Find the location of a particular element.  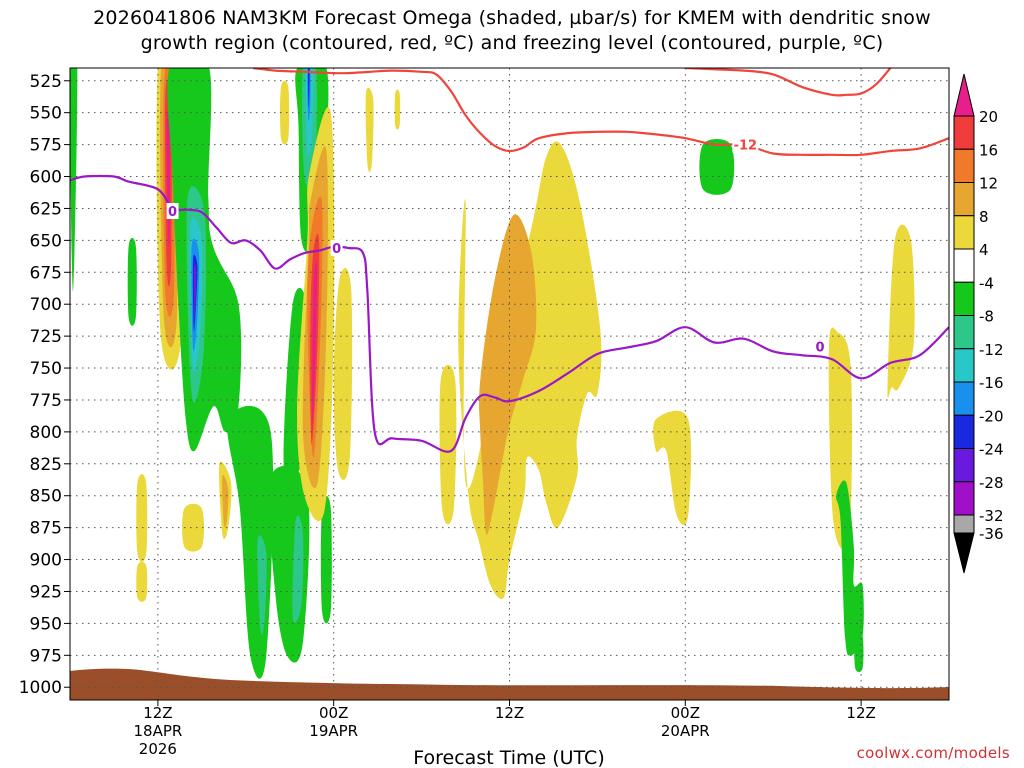

ground-terrain is located at coordinates (509, 684).